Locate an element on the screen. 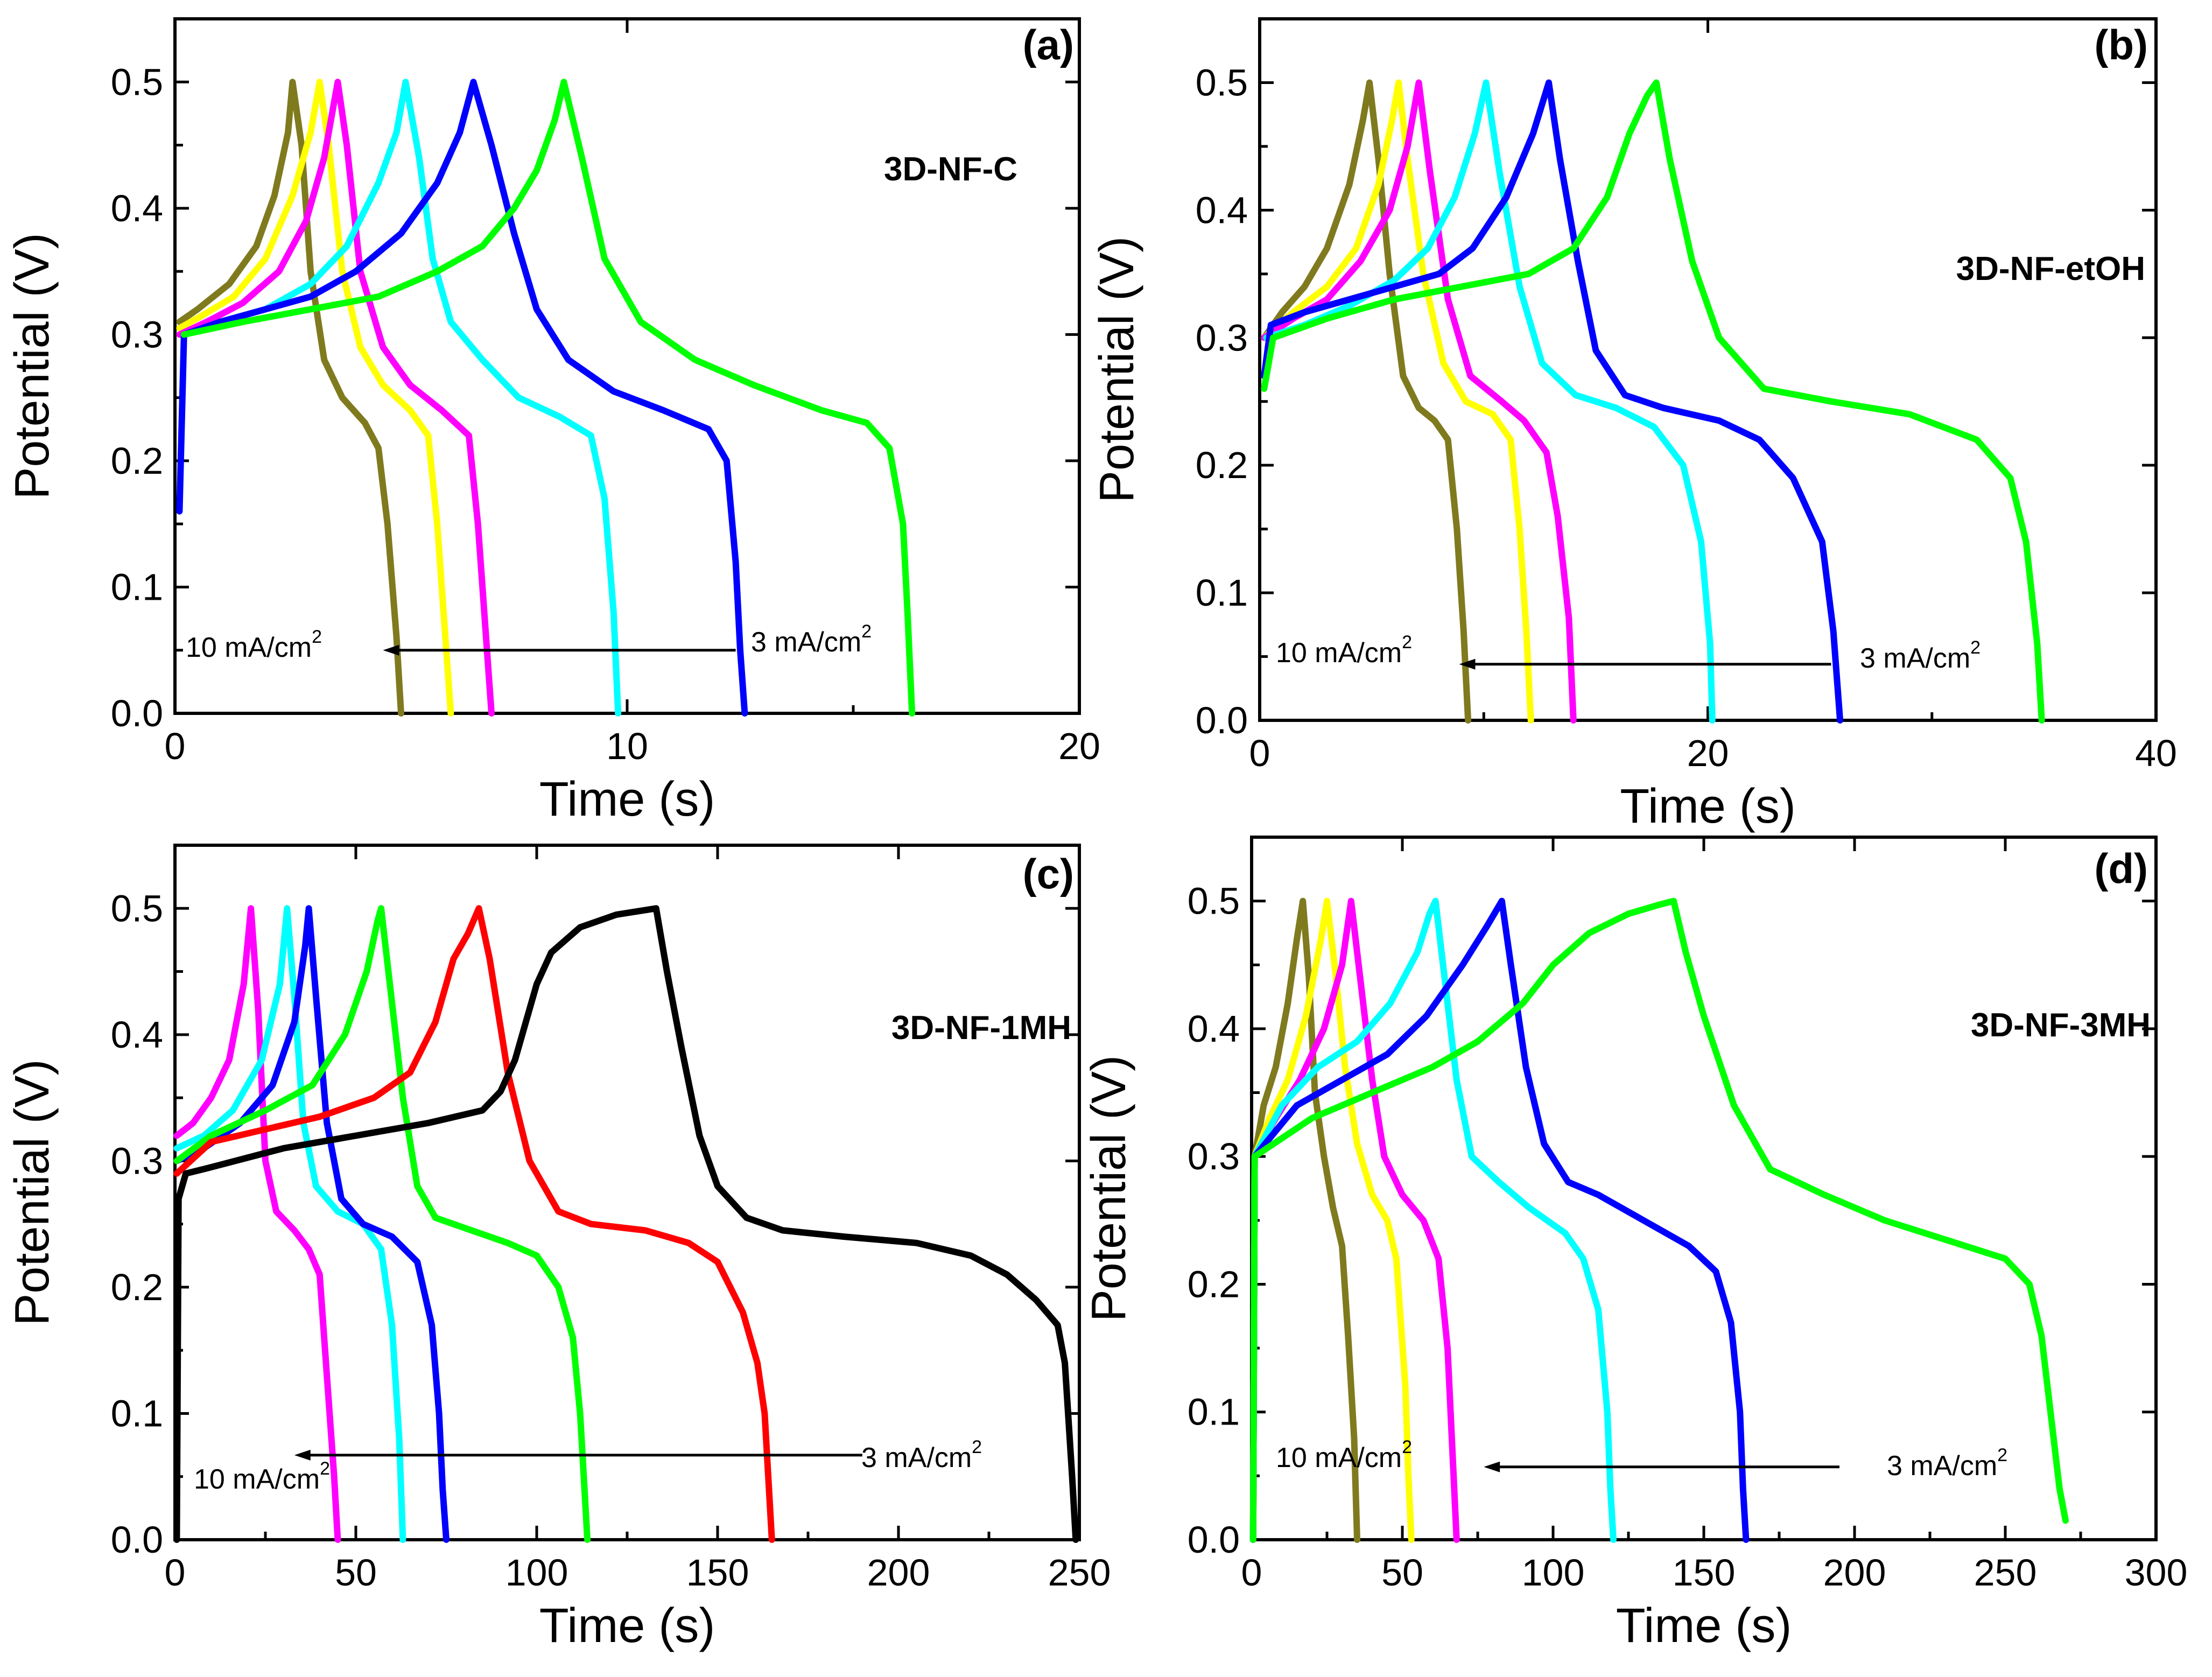 Image resolution: width=2212 pixels, height=1677 pixels. x-tick-label: 300 is located at coordinates (2156, 1573).